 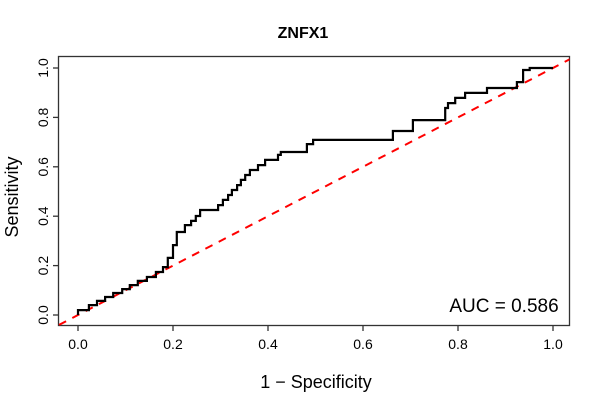 I want to click on y-axis-label: Sensitivity, so click(x=12, y=196).